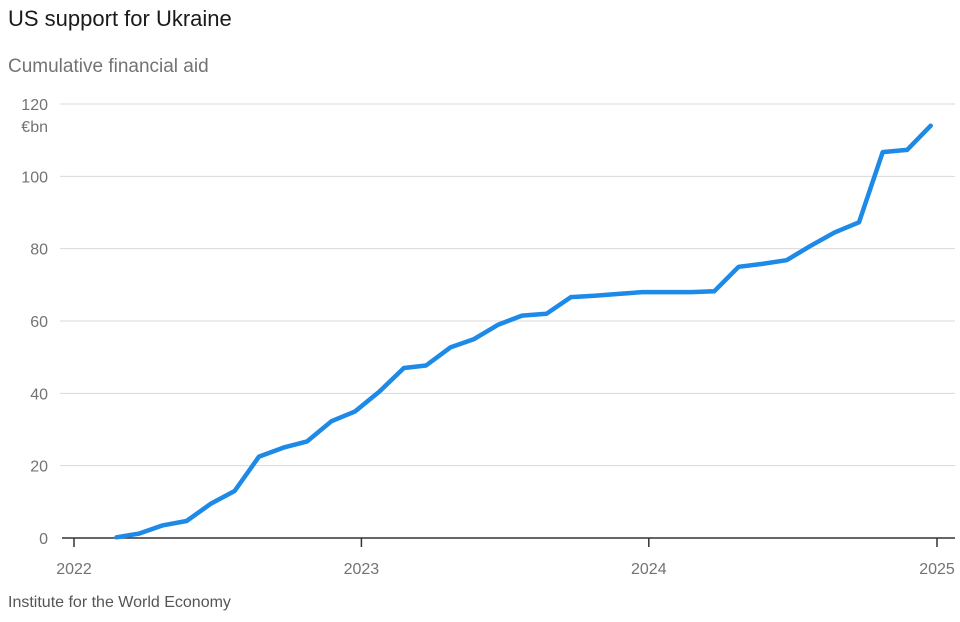 The height and width of the screenshot is (622, 960). I want to click on y-tick-label-120: 120, so click(34, 105).